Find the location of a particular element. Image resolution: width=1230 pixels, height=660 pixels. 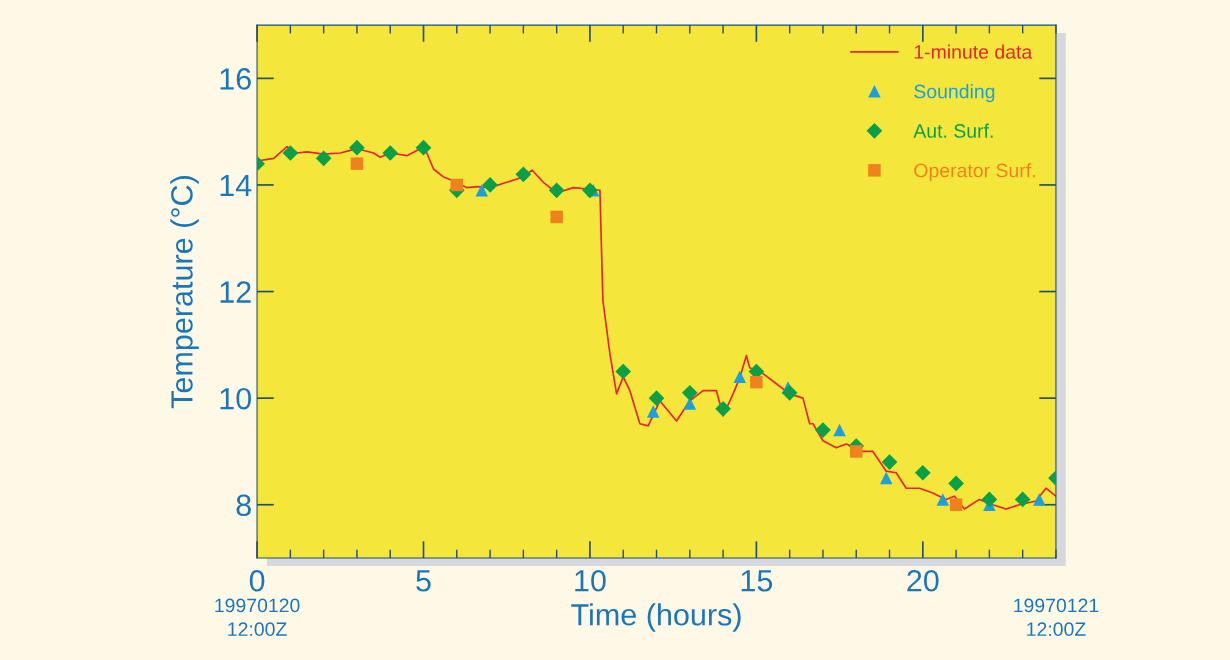

legend-label: Operator Surf. is located at coordinates (974, 172).